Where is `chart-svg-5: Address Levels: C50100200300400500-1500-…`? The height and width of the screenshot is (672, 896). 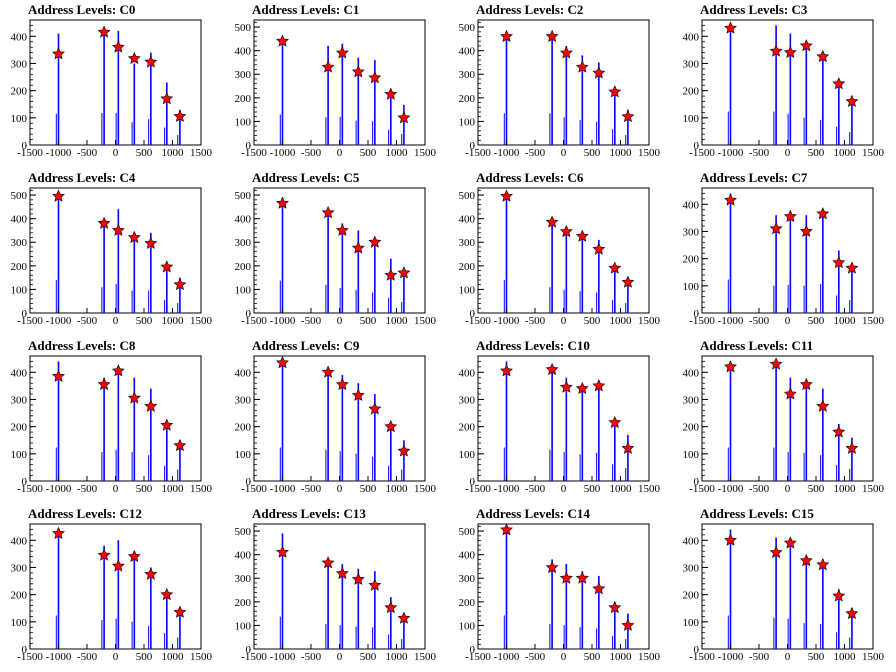
chart-svg-5: Address Levels: C50100200300400500-1500-… is located at coordinates (336, 248).